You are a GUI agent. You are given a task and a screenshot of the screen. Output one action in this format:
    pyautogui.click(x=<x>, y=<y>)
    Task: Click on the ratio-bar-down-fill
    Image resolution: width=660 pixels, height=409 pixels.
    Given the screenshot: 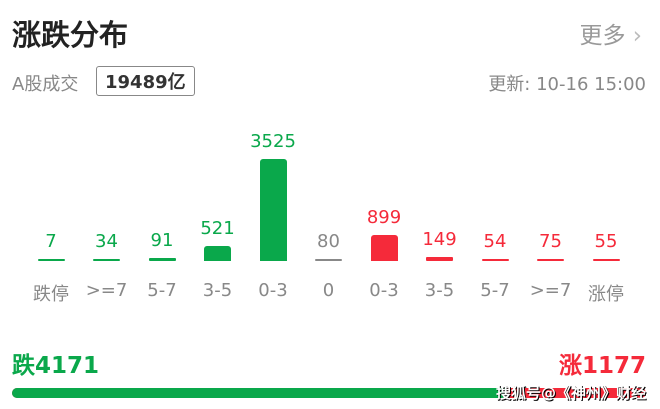 What is the action you would take?
    pyautogui.click(x=259, y=393)
    